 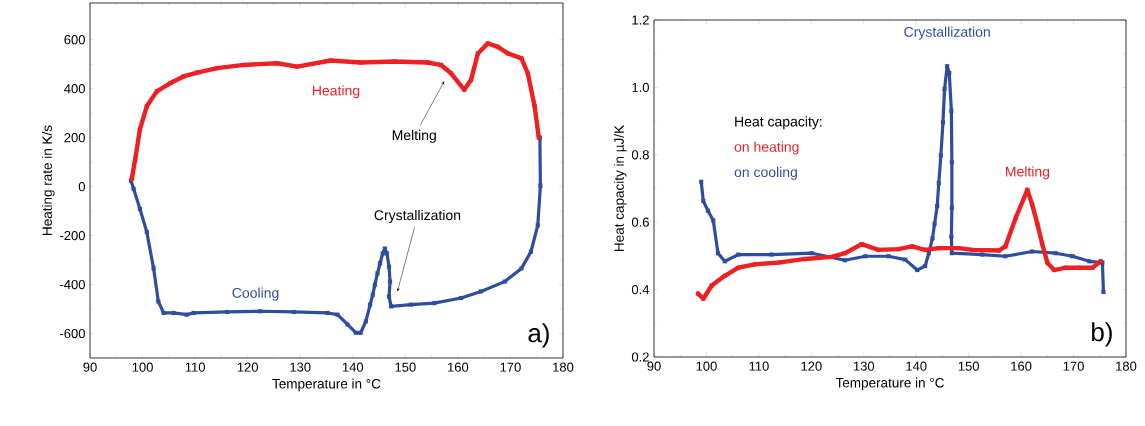 What do you see at coordinates (640, 20) in the screenshot?
I see `y-tick-label: 1.2` at bounding box center [640, 20].